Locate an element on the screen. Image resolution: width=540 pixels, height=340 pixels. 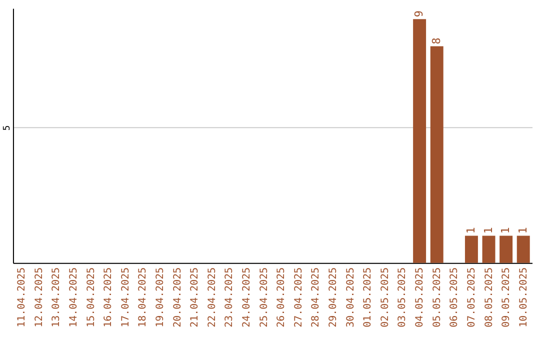
x-tick-label: 03.05.2025 is located at coordinates (402, 297).